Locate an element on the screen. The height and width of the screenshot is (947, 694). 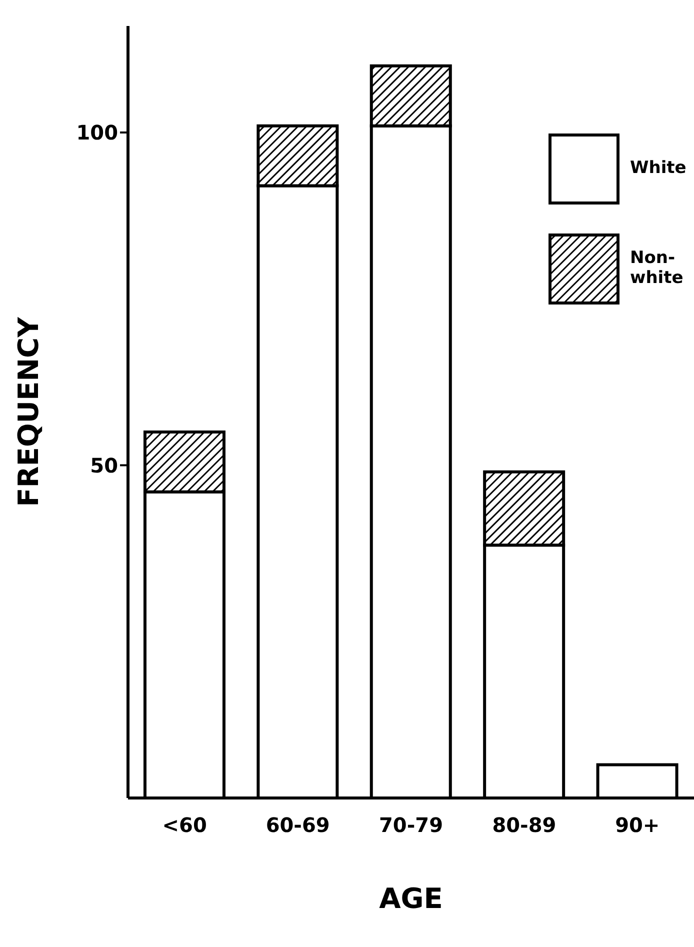
text: Non-white is located at coordinates (657, 268).